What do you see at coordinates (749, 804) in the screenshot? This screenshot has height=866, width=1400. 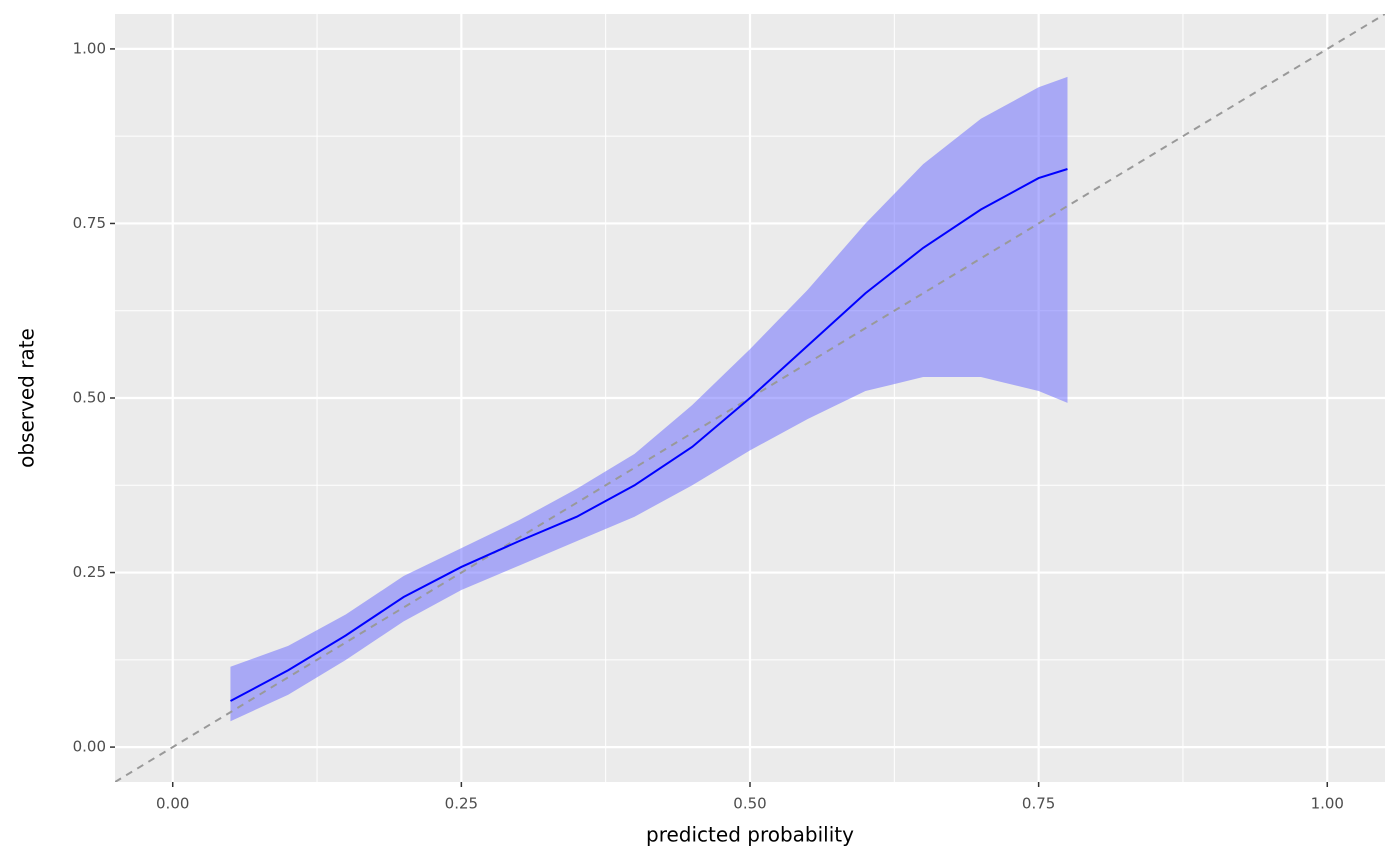 I see `x-tick-label: 0.50` at bounding box center [749, 804].